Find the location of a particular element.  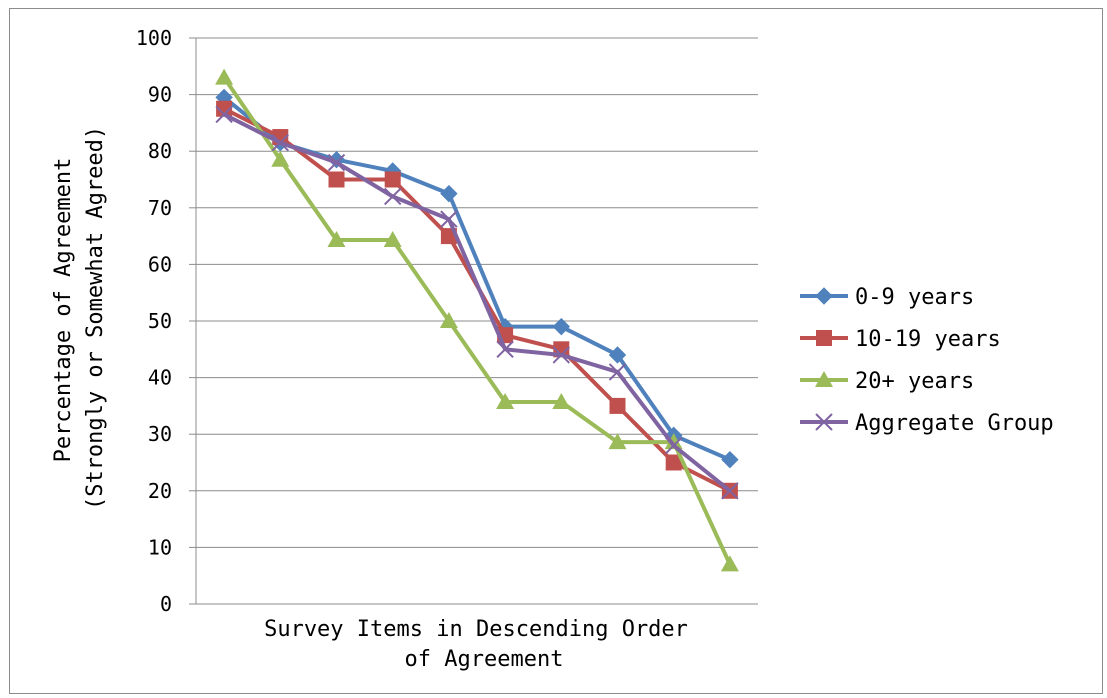

y-axis-label-line-2: (Strongly or Somewhat Agreed) is located at coordinates (95, 318).